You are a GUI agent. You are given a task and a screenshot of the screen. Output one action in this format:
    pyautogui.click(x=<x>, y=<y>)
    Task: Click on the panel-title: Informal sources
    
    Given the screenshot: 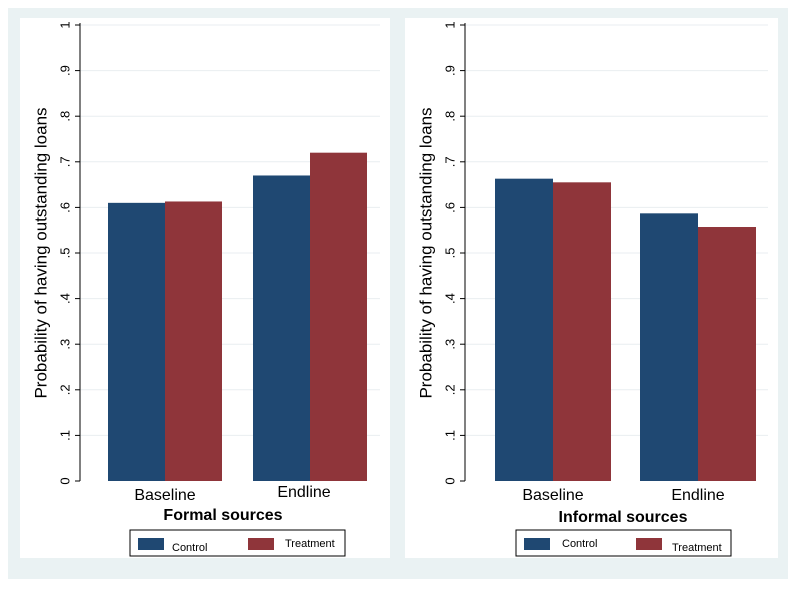 What is the action you would take?
    pyautogui.click(x=623, y=517)
    